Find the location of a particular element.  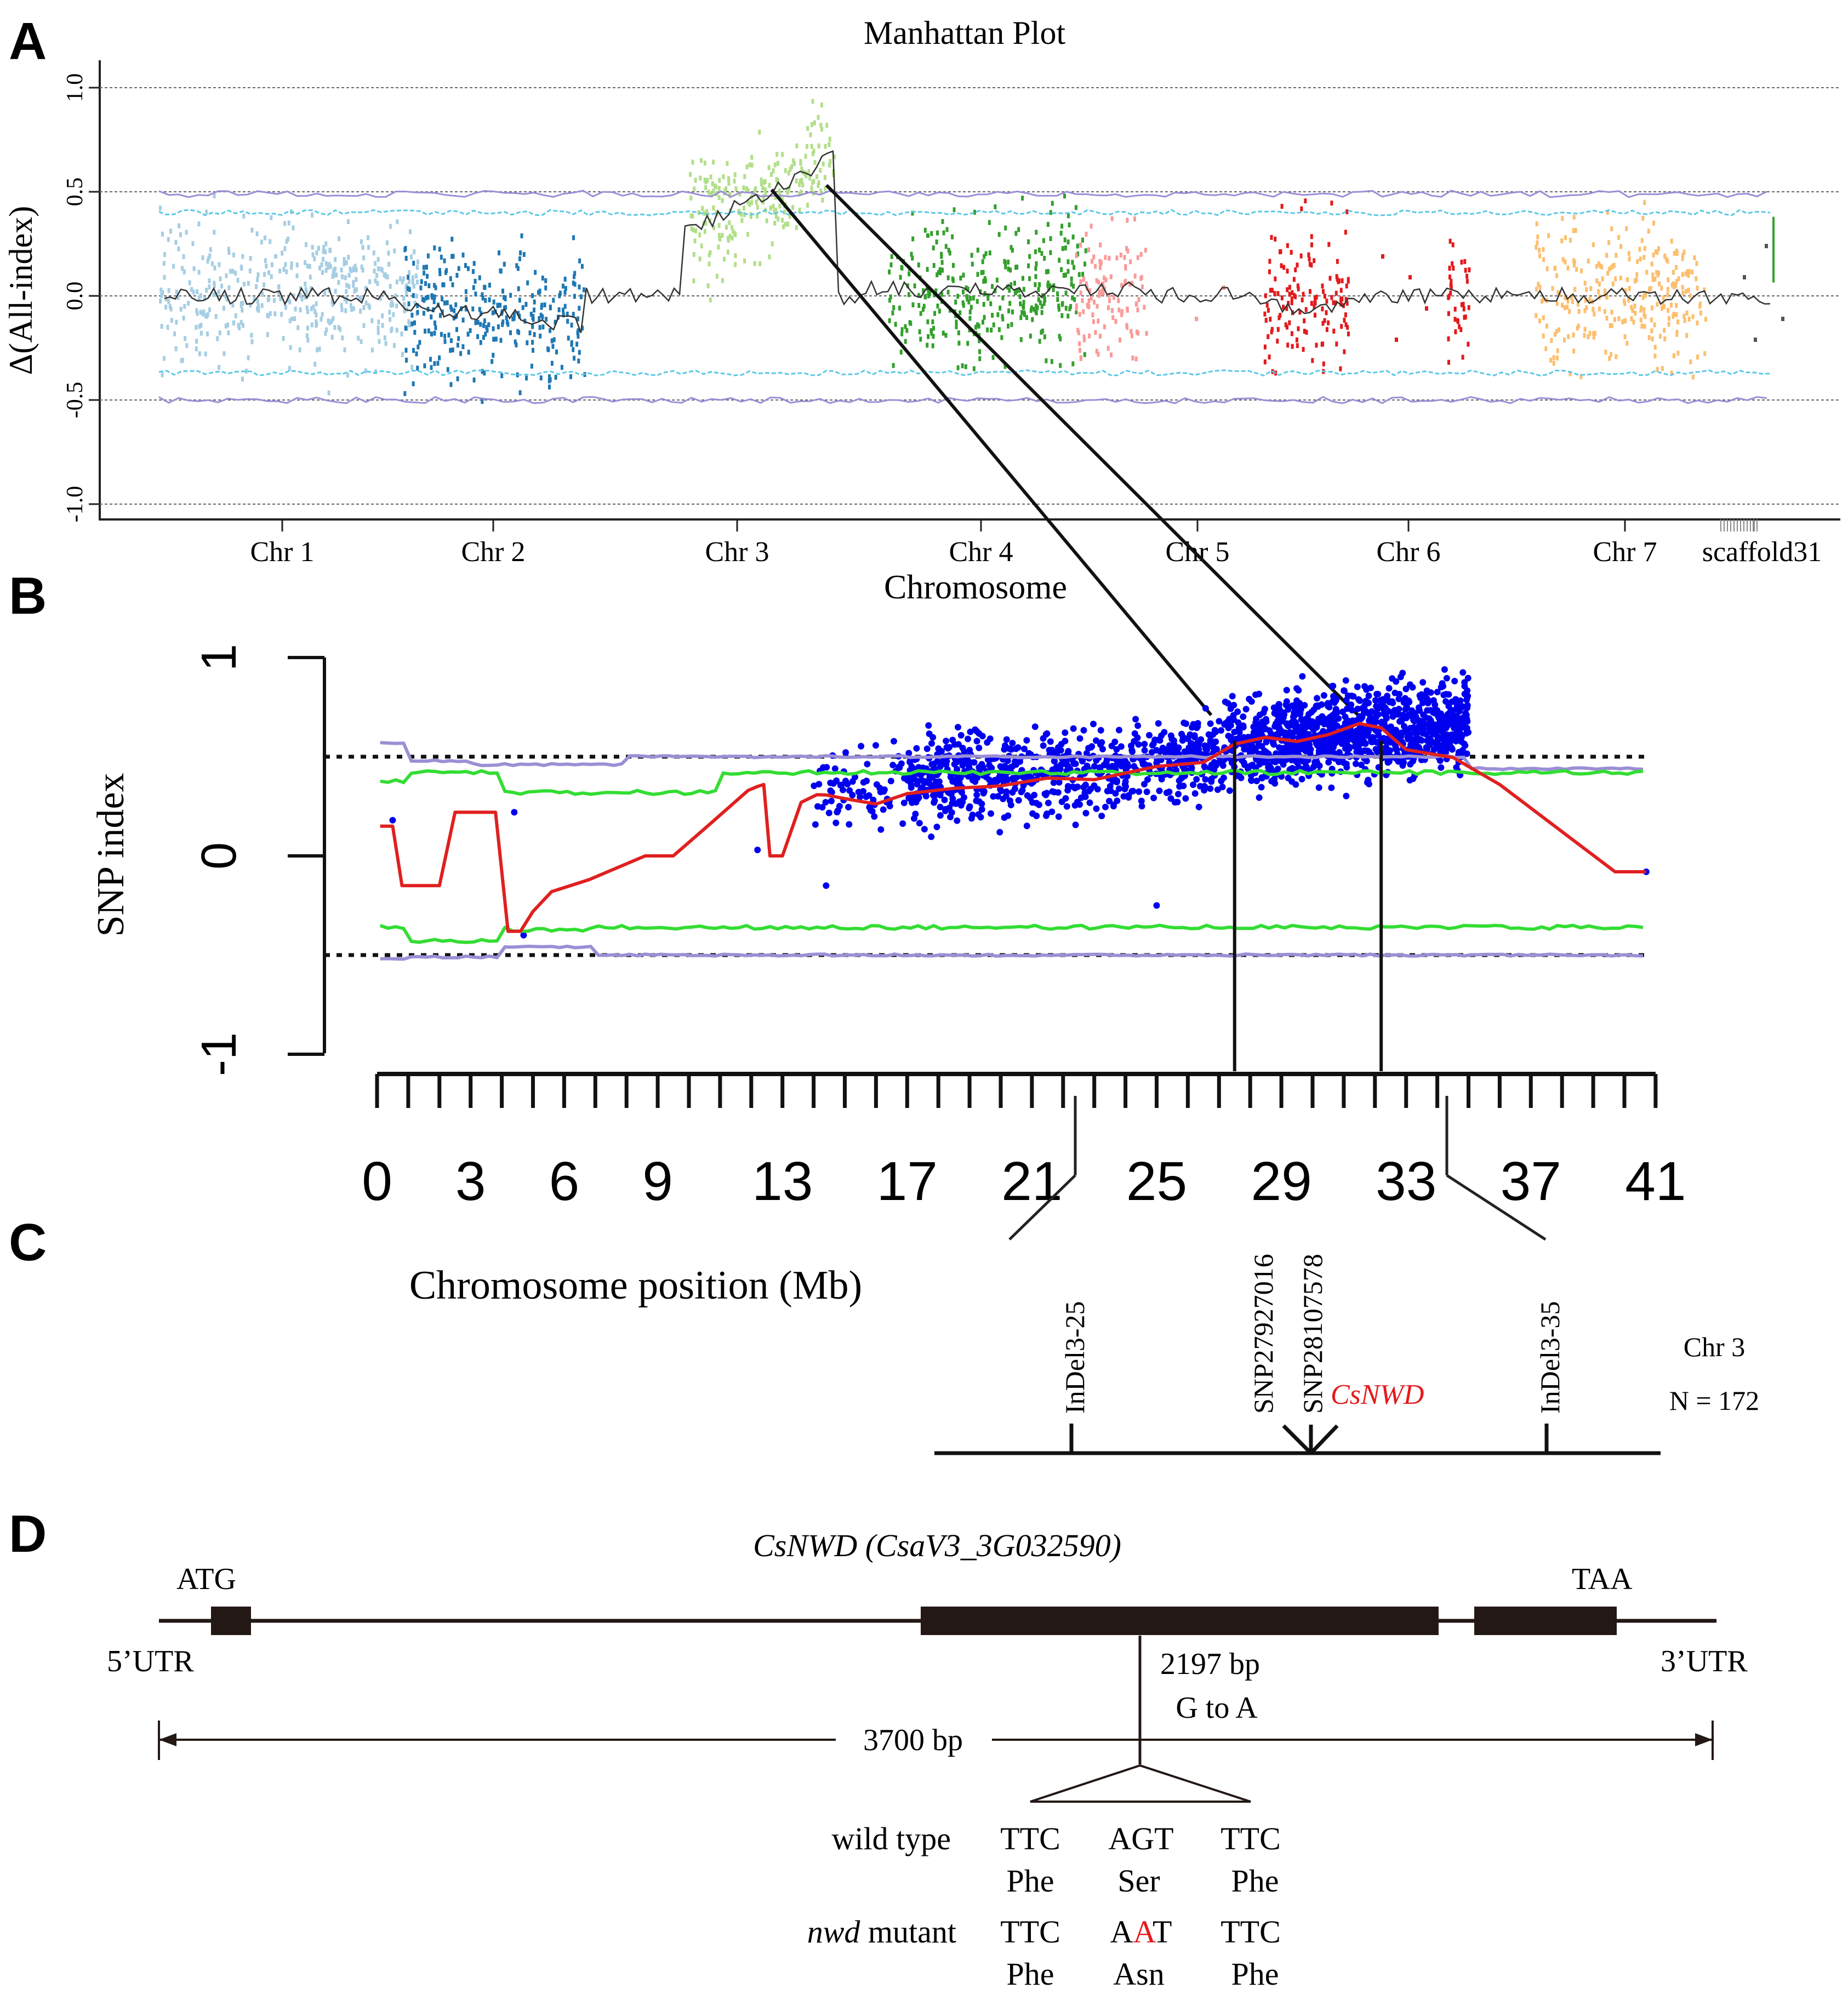

manhattan-y-ticks: 1.00.50.0-0.5-1.0 is located at coordinates (81, 297).